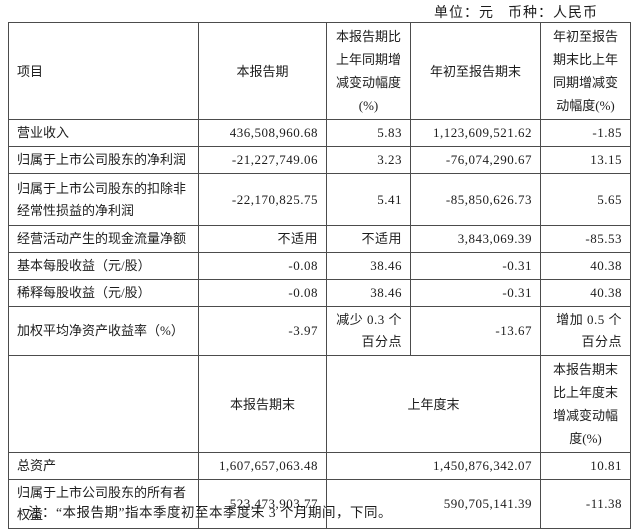  What do you see at coordinates (103, 160) in the screenshot?
I see `row-label: 归属于上市公司股东的净利润` at bounding box center [103, 160].